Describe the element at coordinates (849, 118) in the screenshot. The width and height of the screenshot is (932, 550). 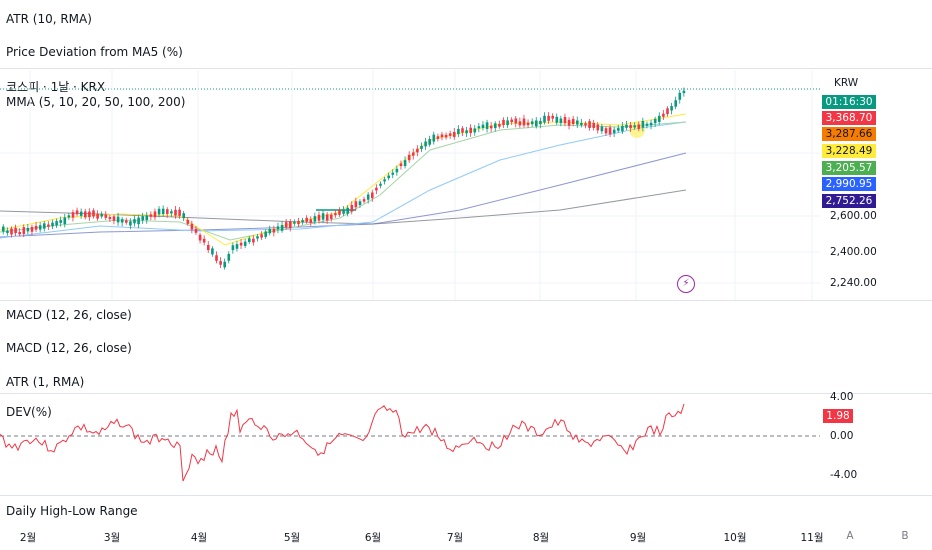
I see `badge-ma5: 3,368.70` at that location.